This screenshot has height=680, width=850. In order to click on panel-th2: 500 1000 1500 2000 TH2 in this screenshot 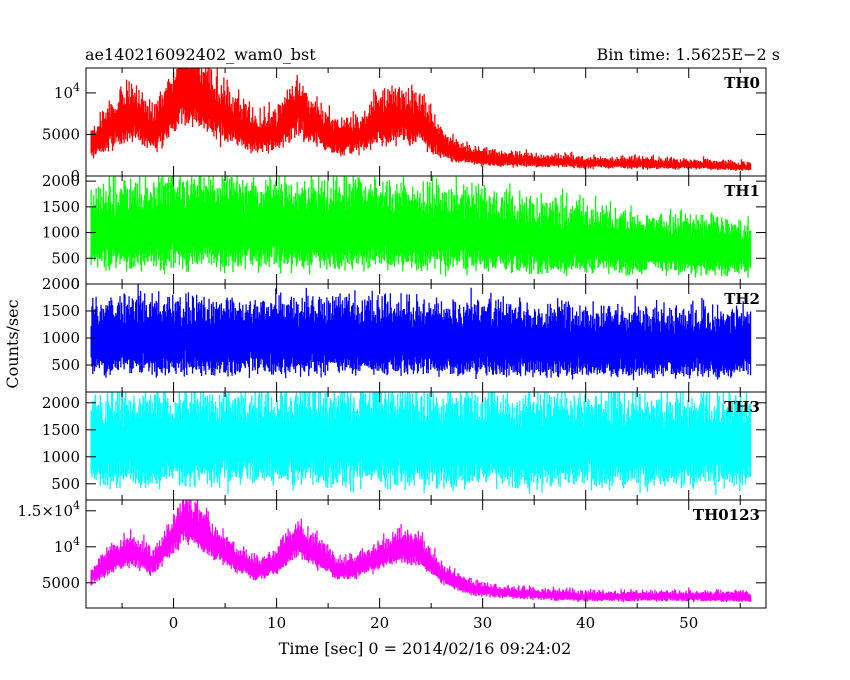, I will do `click(404, 334)`.